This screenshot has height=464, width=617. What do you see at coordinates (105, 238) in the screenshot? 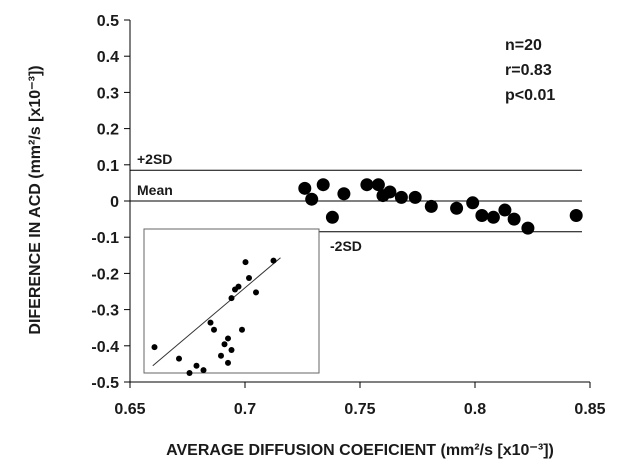
I see `y-tick-label: -0.1` at bounding box center [105, 238].